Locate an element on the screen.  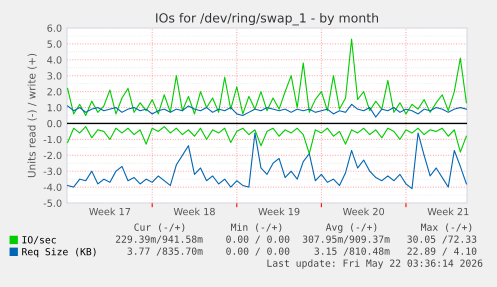
y-tick-label: -4.0 is located at coordinates (53, 187).